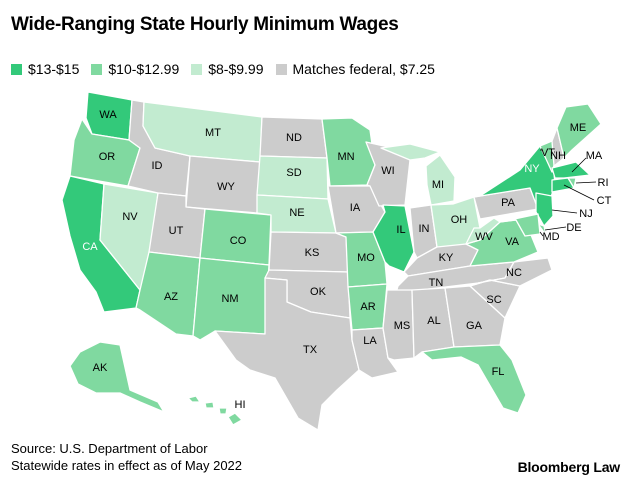  What do you see at coordinates (475, 316) in the screenshot?
I see `state-ga` at bounding box center [475, 316].